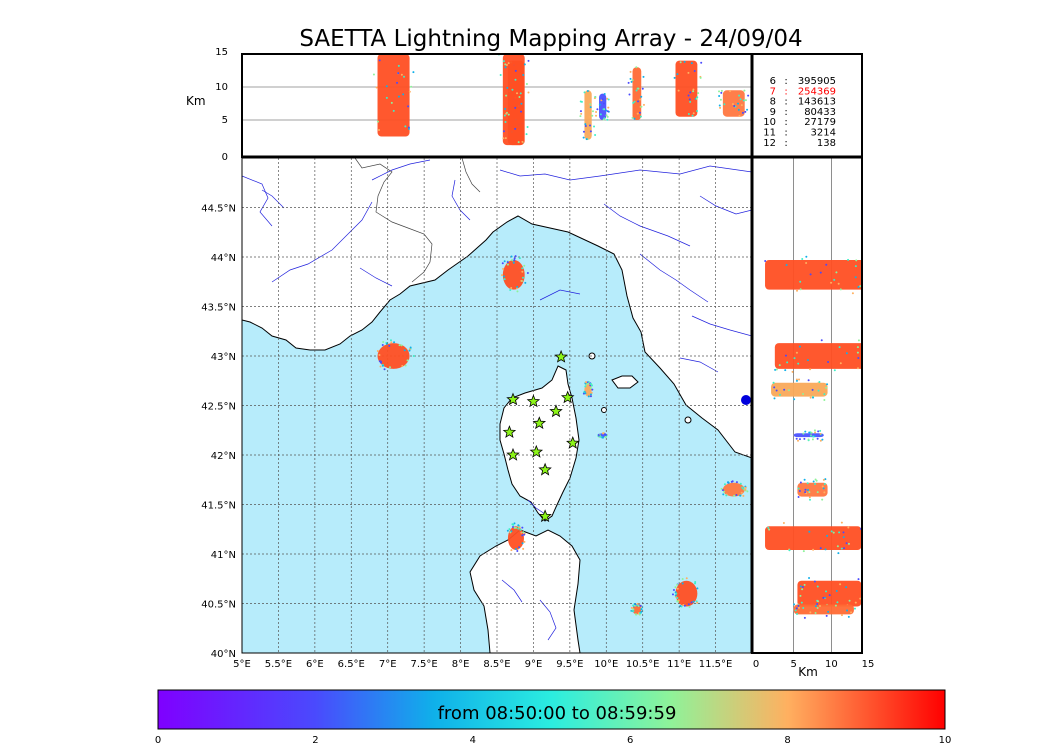 The width and height of the screenshot is (1050, 750). I want to click on latitude-tick-label: 41°N, so click(223, 555).